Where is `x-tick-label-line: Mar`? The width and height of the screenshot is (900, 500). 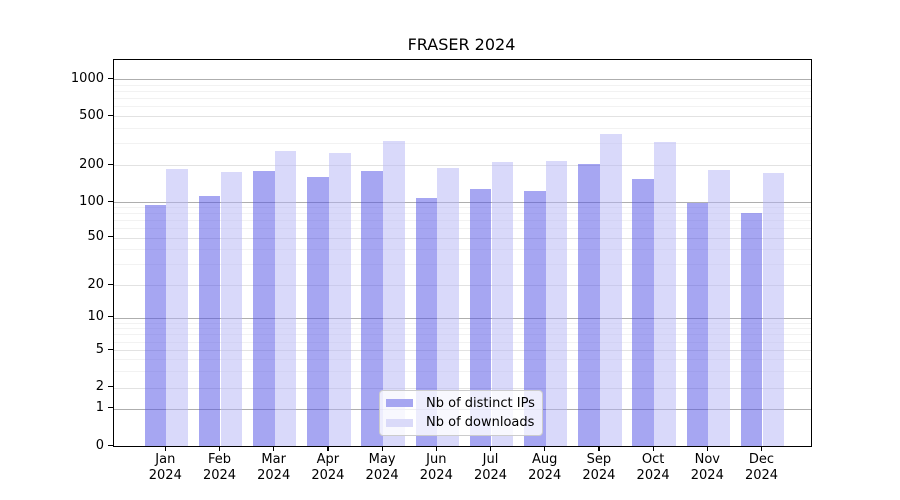 x-tick-label-line: Mar is located at coordinates (273, 459).